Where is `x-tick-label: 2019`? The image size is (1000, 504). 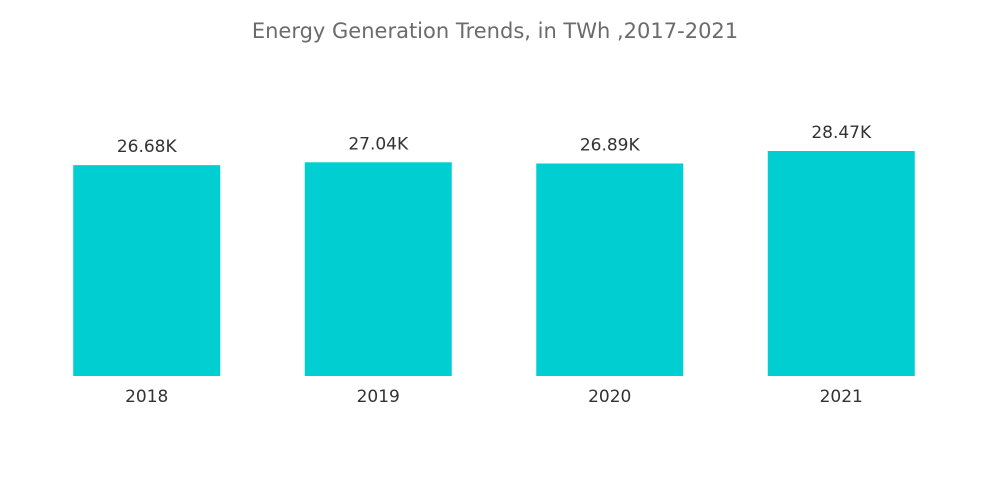 x-tick-label: 2019 is located at coordinates (378, 397).